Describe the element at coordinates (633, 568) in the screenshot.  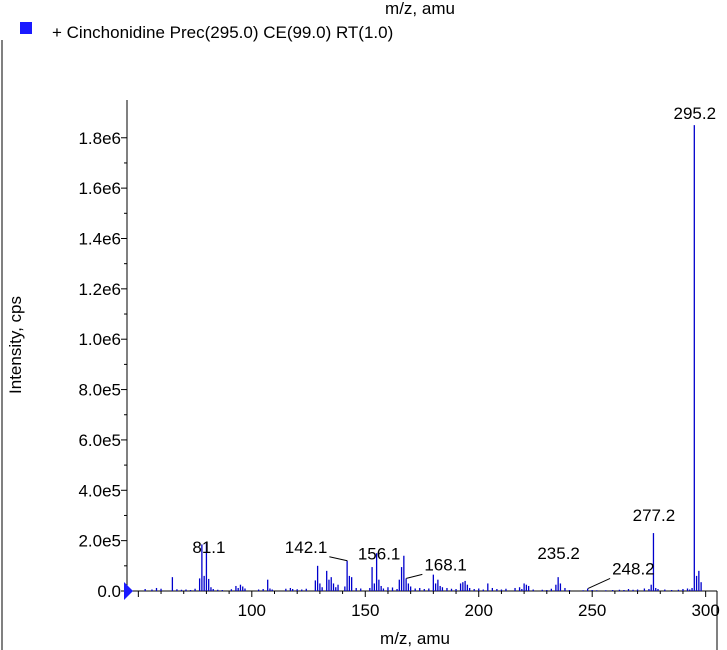
I see `peak-label: 248.2` at that location.